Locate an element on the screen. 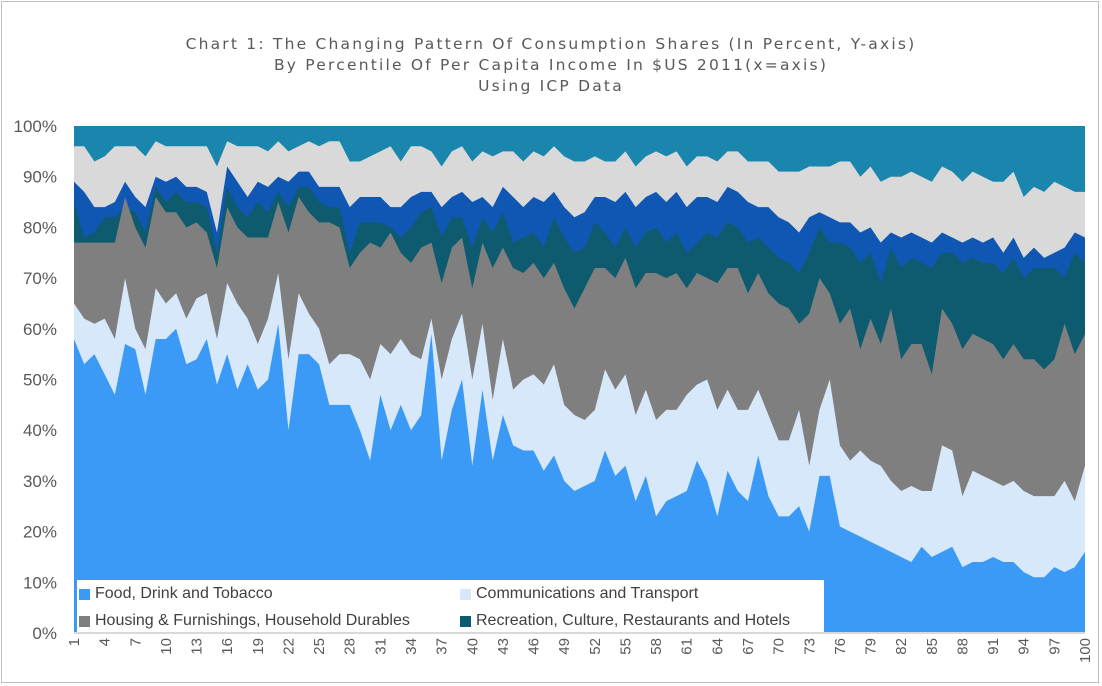 This screenshot has height=686, width=1102. x-tick-label: 7 is located at coordinates (135, 642).